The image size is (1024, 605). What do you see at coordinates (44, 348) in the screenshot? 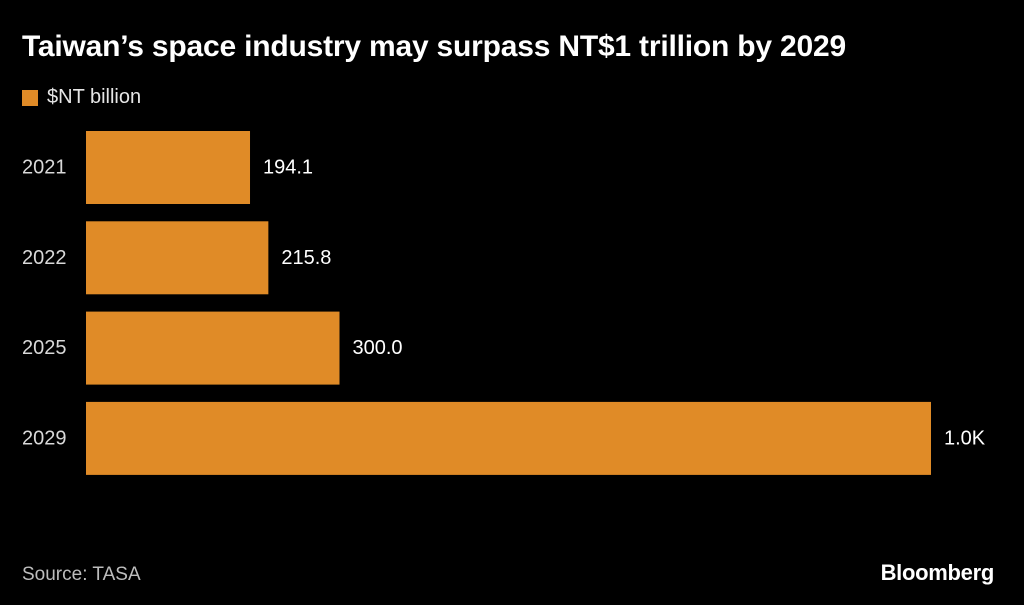
I see `category-label-2025: 2025` at bounding box center [44, 348].